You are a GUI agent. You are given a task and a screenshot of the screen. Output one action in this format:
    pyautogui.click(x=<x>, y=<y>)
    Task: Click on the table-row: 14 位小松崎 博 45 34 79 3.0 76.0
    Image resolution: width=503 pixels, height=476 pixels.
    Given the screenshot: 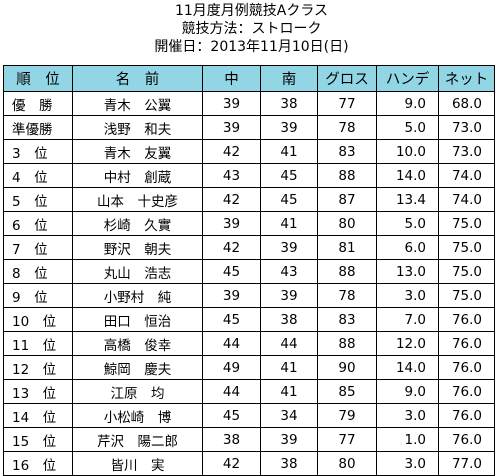 What is the action you would take?
    pyautogui.click(x=249, y=415)
    